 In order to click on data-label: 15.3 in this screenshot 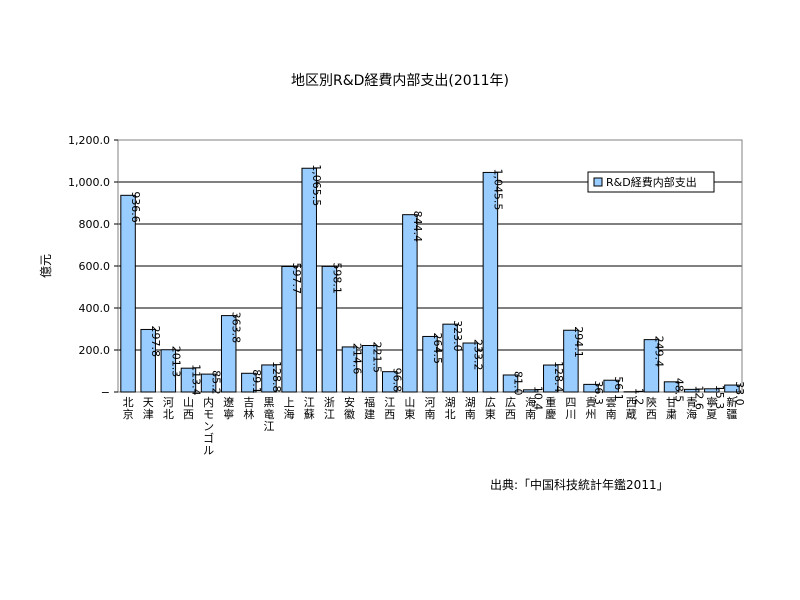, I will do `click(719, 397)`.